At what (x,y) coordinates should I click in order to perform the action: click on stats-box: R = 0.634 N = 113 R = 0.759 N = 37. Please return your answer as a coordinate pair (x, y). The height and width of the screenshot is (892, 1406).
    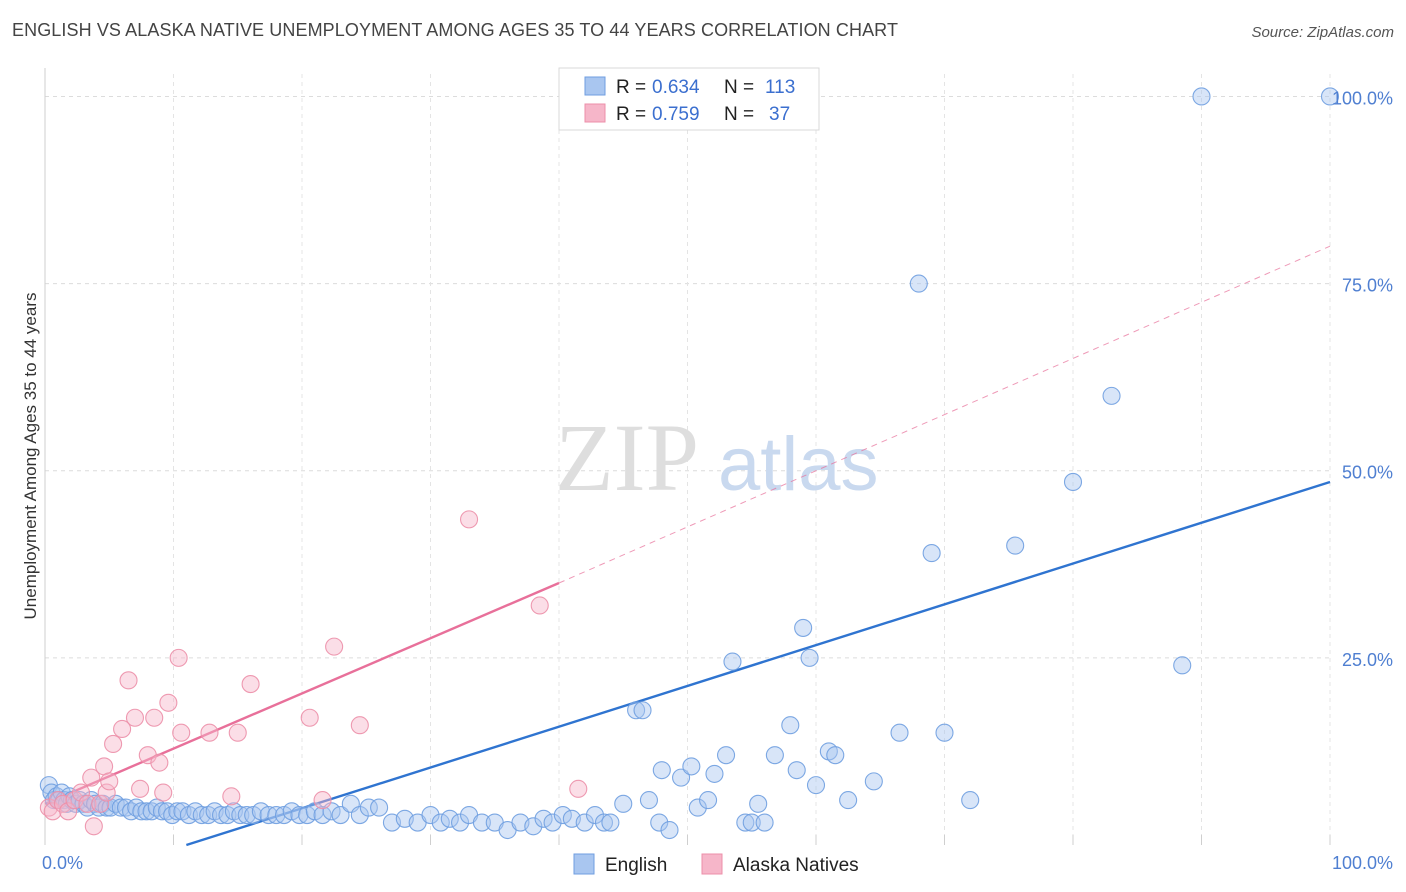
    Looking at the image, I should click on (689, 99).